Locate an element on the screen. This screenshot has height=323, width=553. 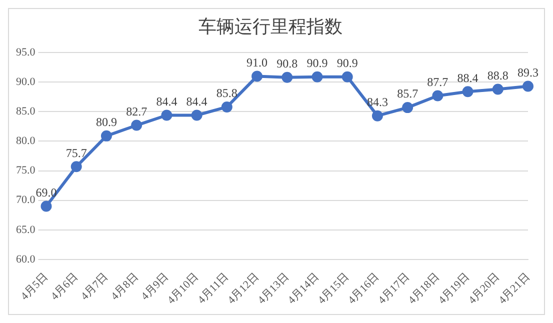
data-label: 80.9 is located at coordinates (106, 122).